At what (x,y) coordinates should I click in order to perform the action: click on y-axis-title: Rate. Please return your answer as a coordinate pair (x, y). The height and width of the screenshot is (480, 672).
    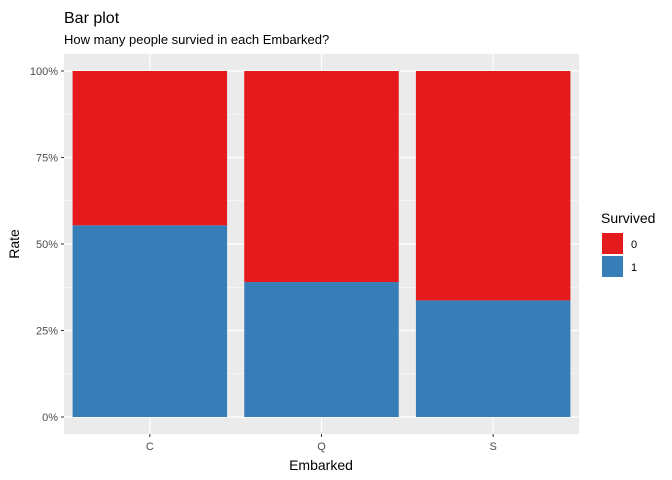
    Looking at the image, I should click on (14, 244).